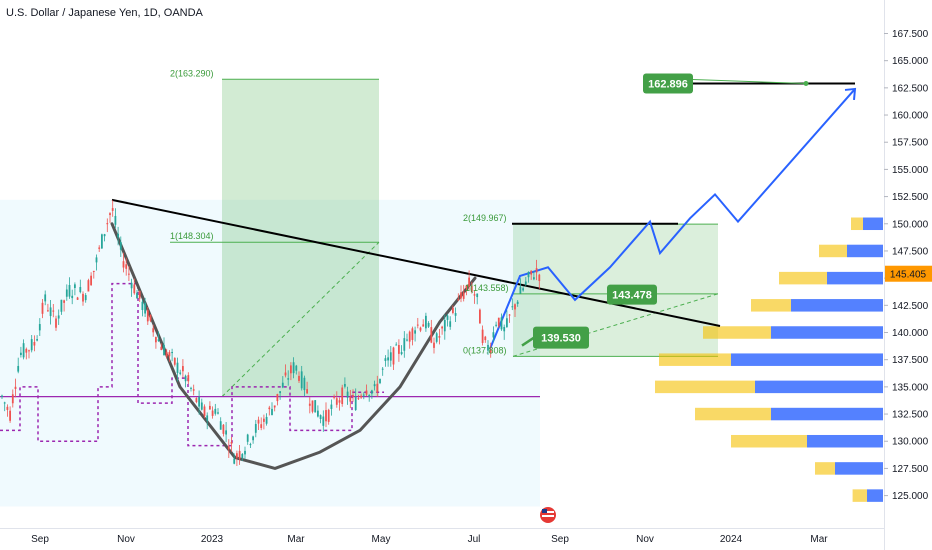  What do you see at coordinates (910, 61) in the screenshot?
I see `y-tick-label: 165.000` at bounding box center [910, 61].